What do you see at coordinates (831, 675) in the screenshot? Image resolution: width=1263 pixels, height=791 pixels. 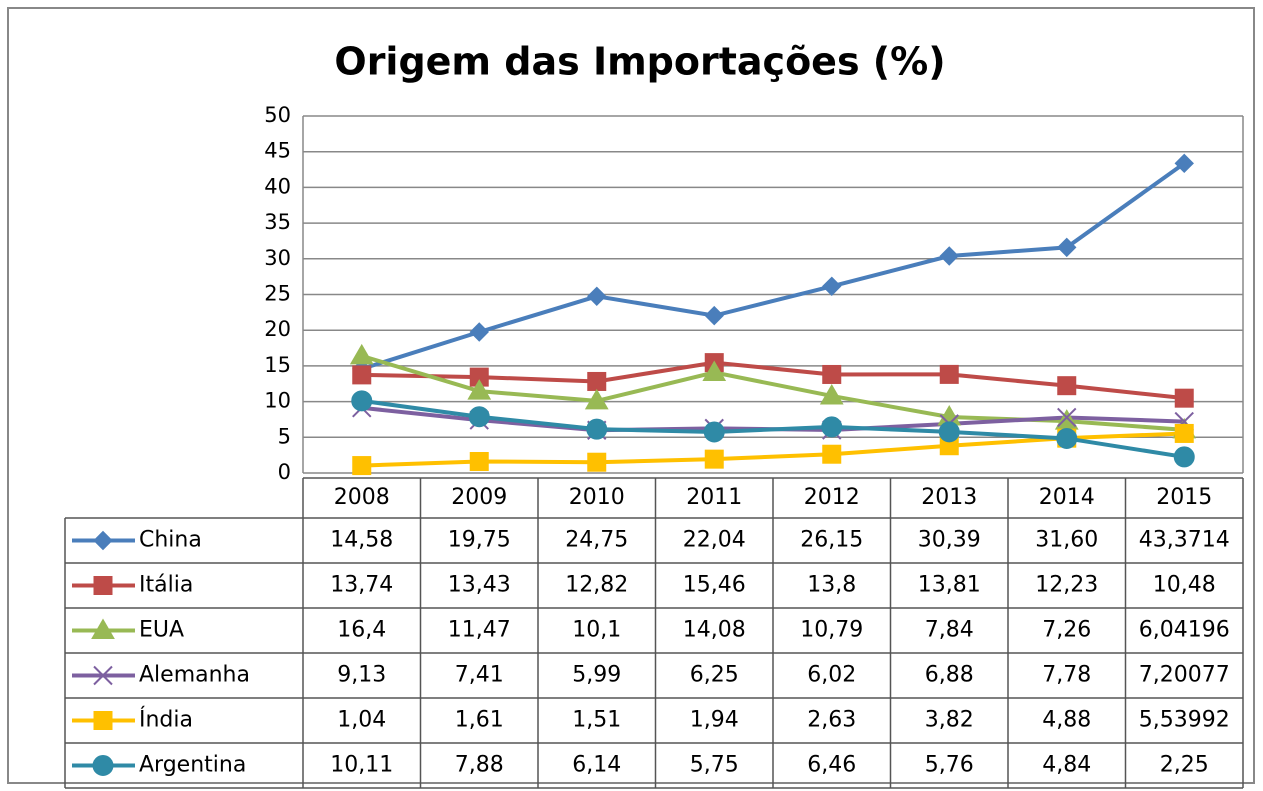 I see `table-value: 6,02` at bounding box center [831, 675].